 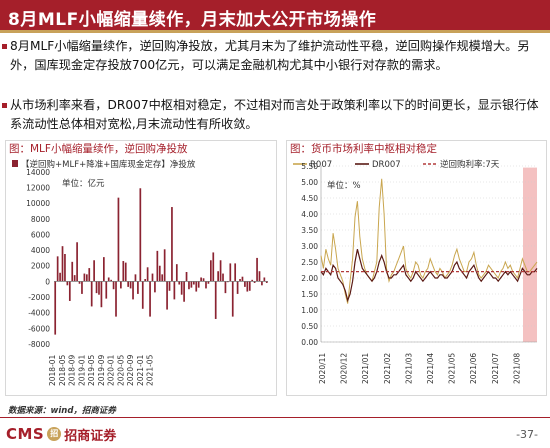 What do you see at coordinates (39, 297) in the screenshot?
I see `y-tick-label: -2000` at bounding box center [39, 297].